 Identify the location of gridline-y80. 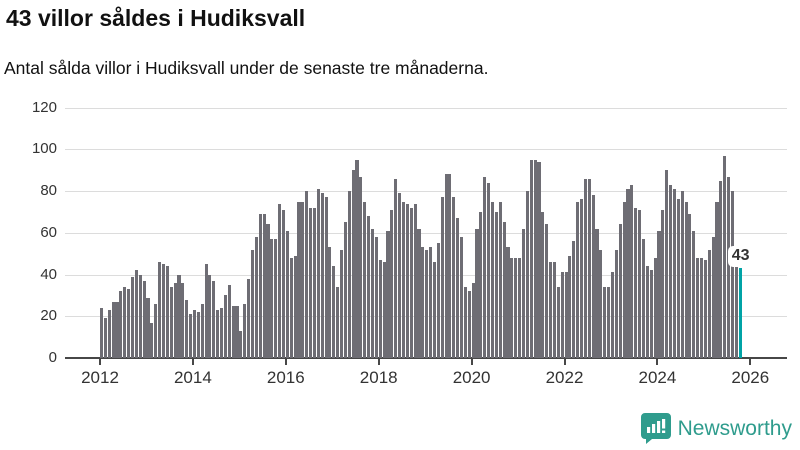
(426, 192).